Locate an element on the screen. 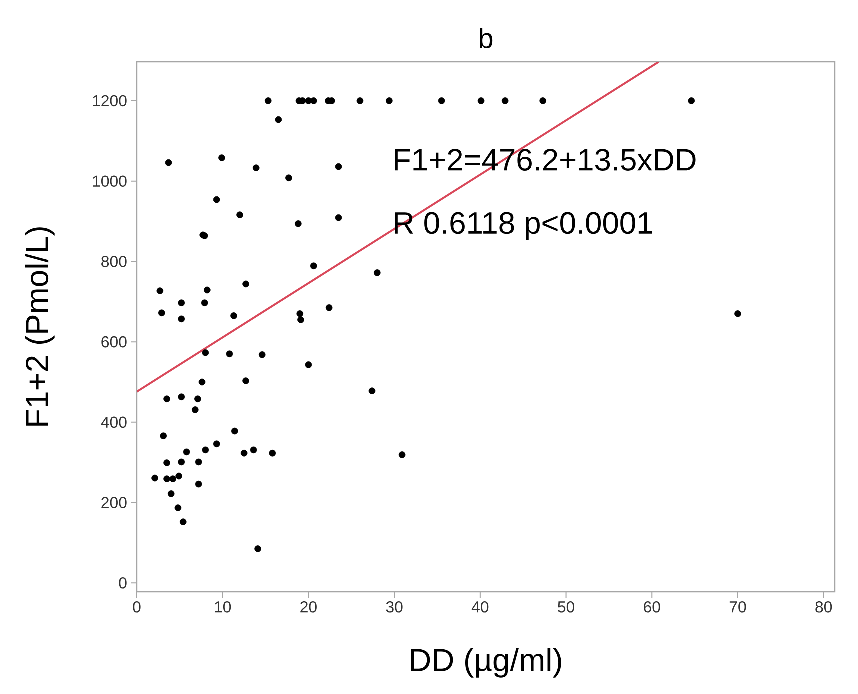  x-tick-label: 50 is located at coordinates (566, 607).